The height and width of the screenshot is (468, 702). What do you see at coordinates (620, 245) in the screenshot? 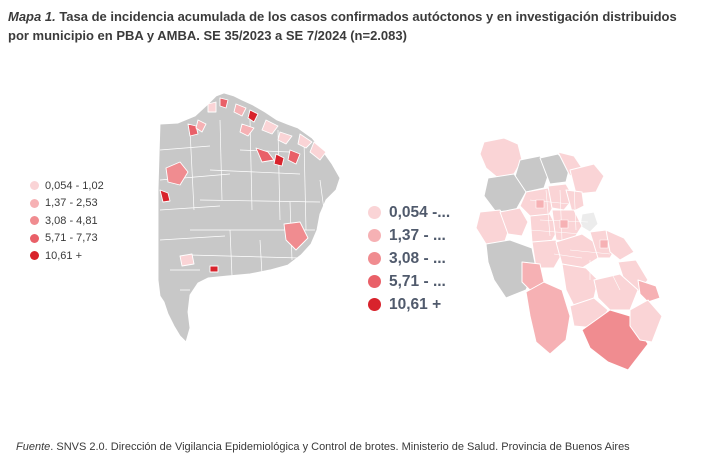
I see `amba-muni-e2` at bounding box center [620, 245].